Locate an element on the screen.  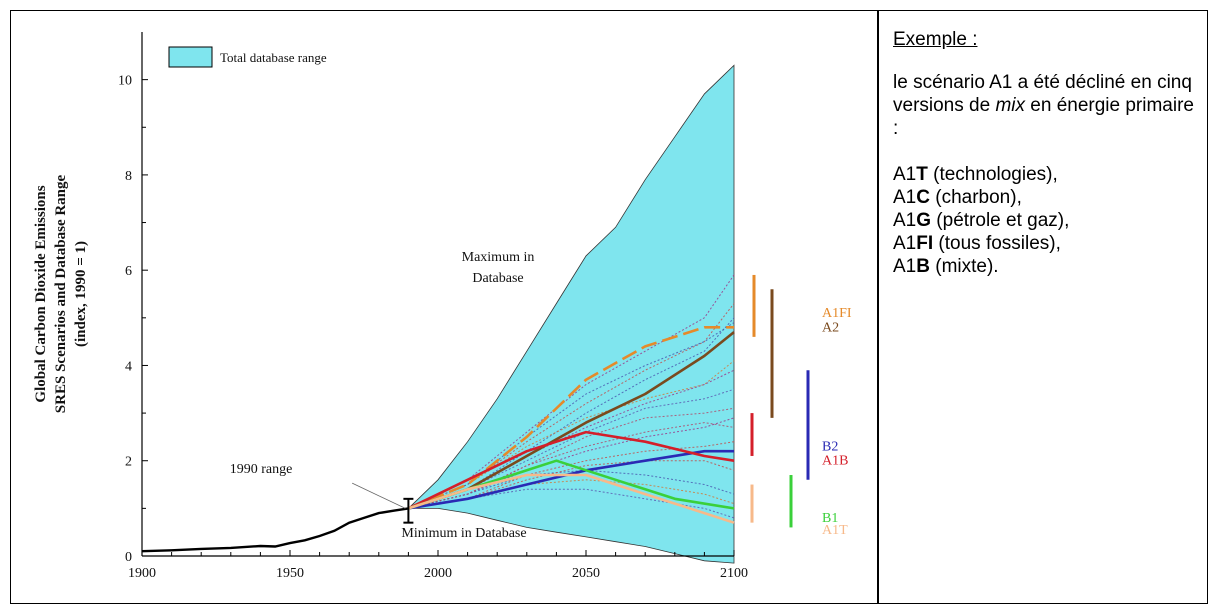
range-1990-leader is located at coordinates (378, 495).